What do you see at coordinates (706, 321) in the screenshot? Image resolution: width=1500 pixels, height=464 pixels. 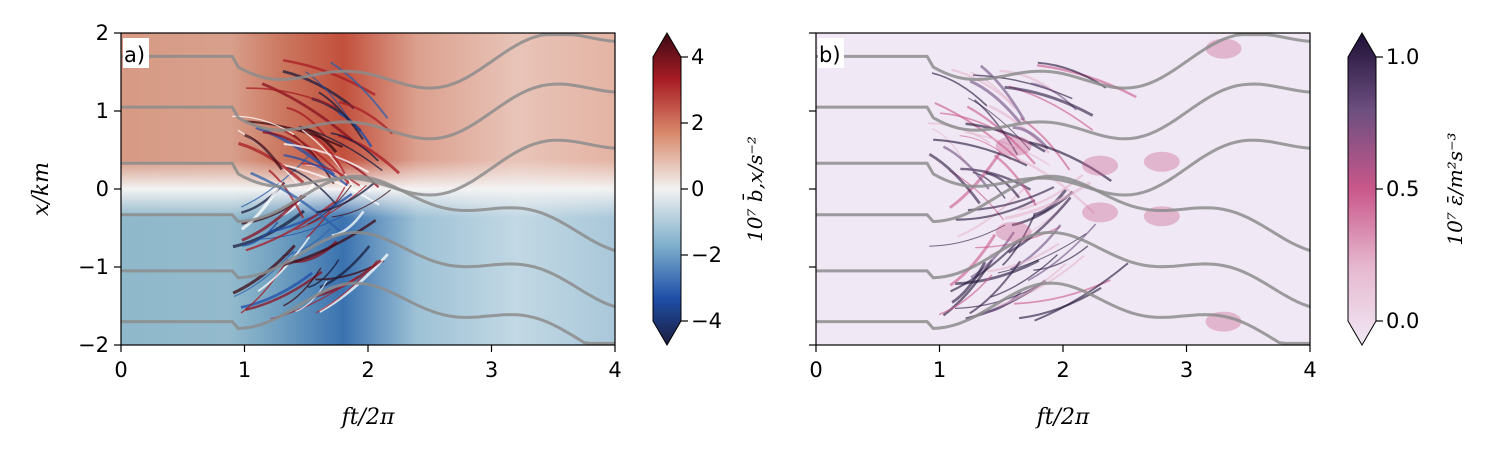 I see `colorbar-tick-label: −4` at bounding box center [706, 321].